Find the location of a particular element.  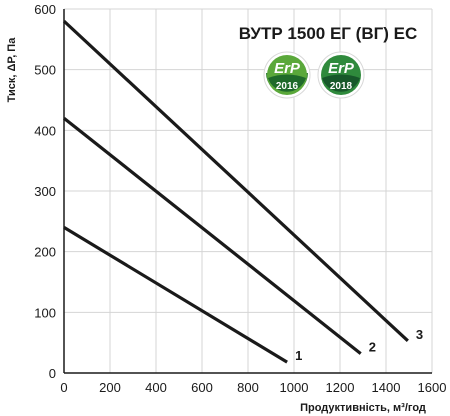

y-tick-label: 400 is located at coordinates (45, 130).